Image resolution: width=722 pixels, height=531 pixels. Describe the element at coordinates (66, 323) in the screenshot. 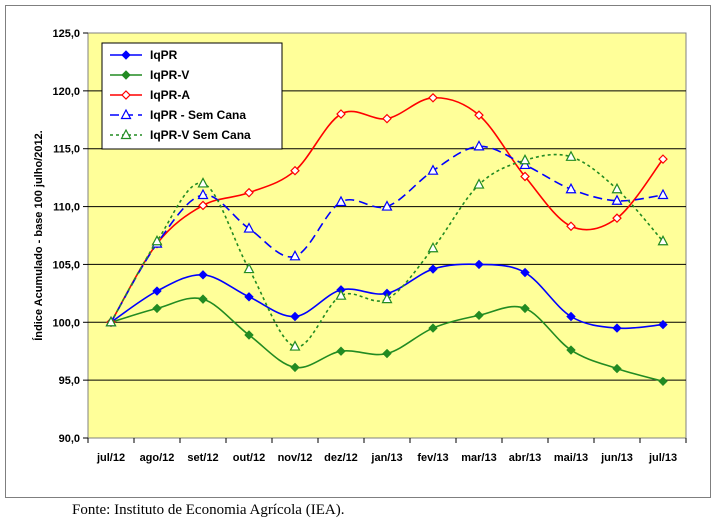

I see `y-tick-label: 100,0` at that location.